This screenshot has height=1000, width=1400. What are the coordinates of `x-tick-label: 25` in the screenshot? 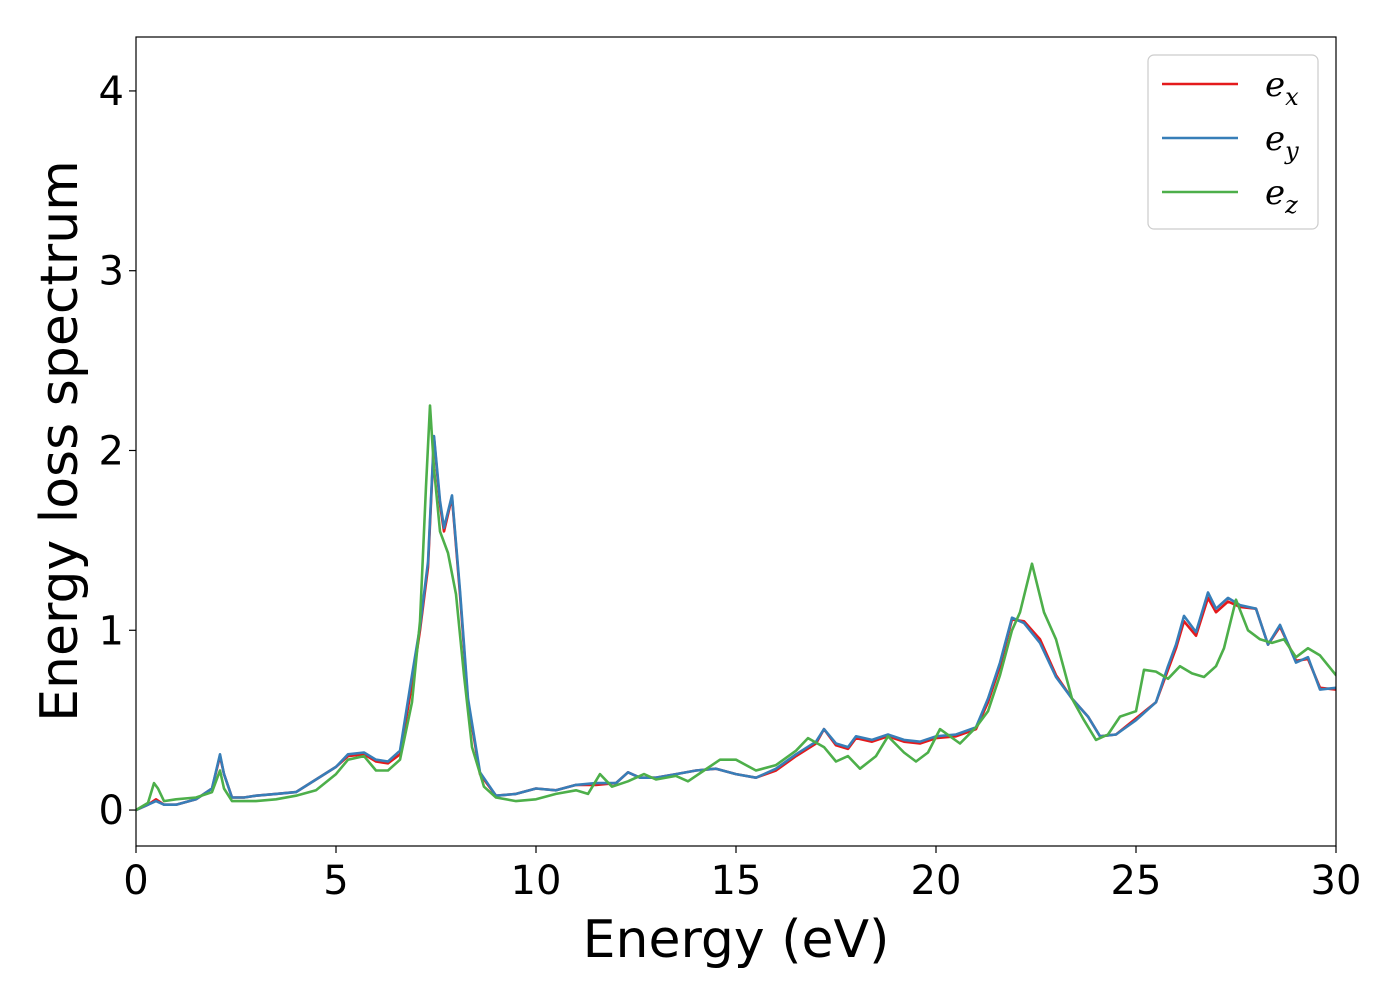 It's located at (1136, 881).